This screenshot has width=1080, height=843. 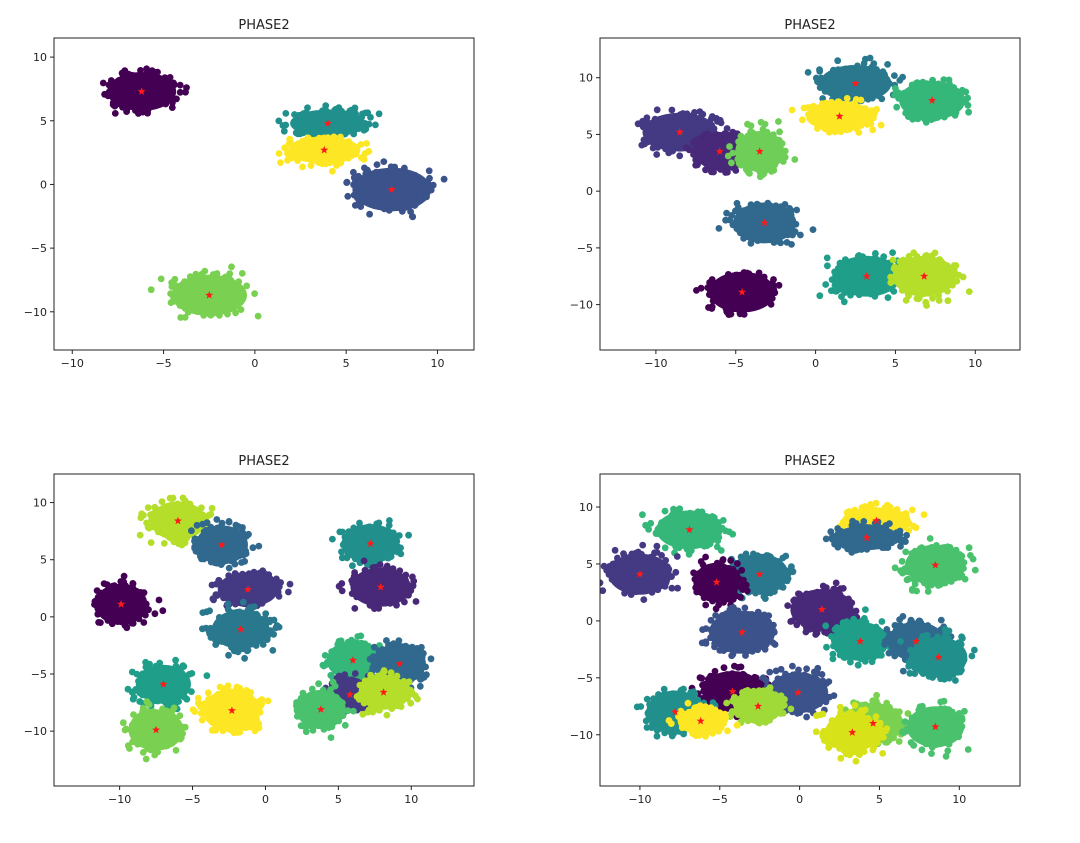 What do you see at coordinates (585, 248) in the screenshot?
I see `y-tick-label: −5` at bounding box center [585, 248].